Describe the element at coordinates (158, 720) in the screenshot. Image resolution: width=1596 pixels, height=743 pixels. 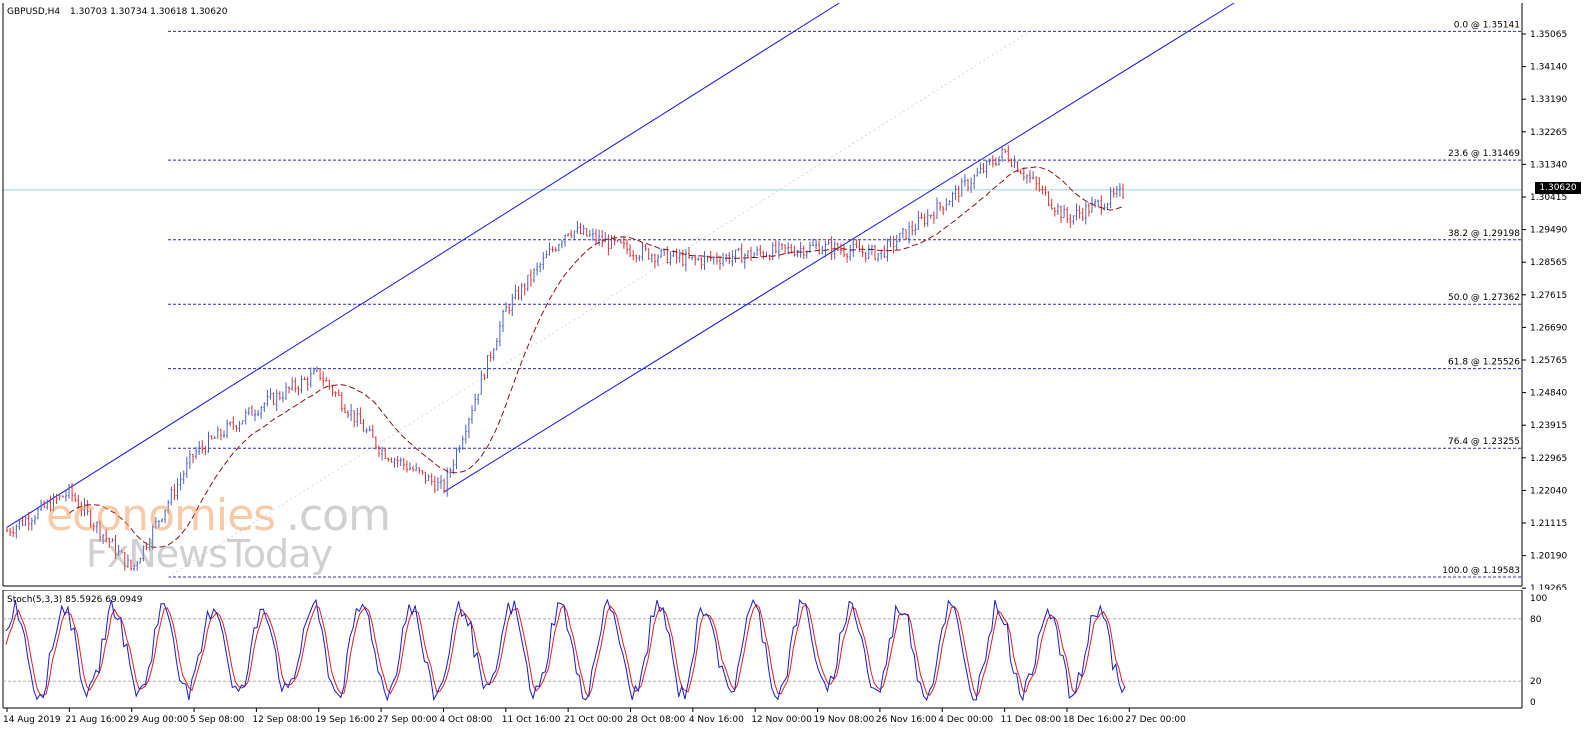
I see `time-tick-label: 29 Aug 00:00` at that location.